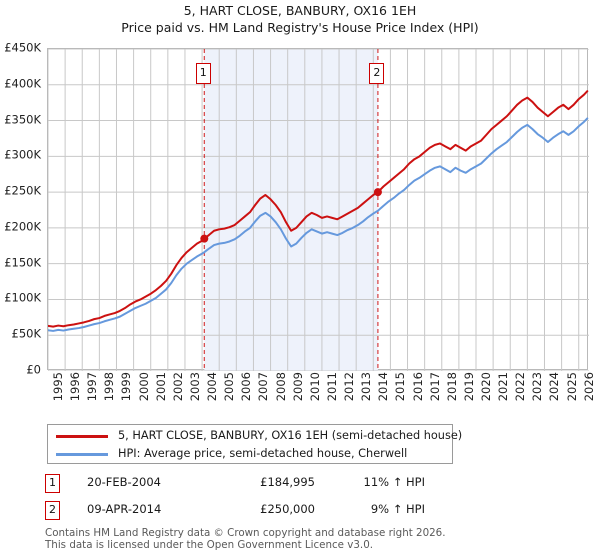 This screenshot has height=560, width=600. Describe the element at coordinates (26, 333) in the screenshot. I see `y-axis-tick-label: £50K` at that location.